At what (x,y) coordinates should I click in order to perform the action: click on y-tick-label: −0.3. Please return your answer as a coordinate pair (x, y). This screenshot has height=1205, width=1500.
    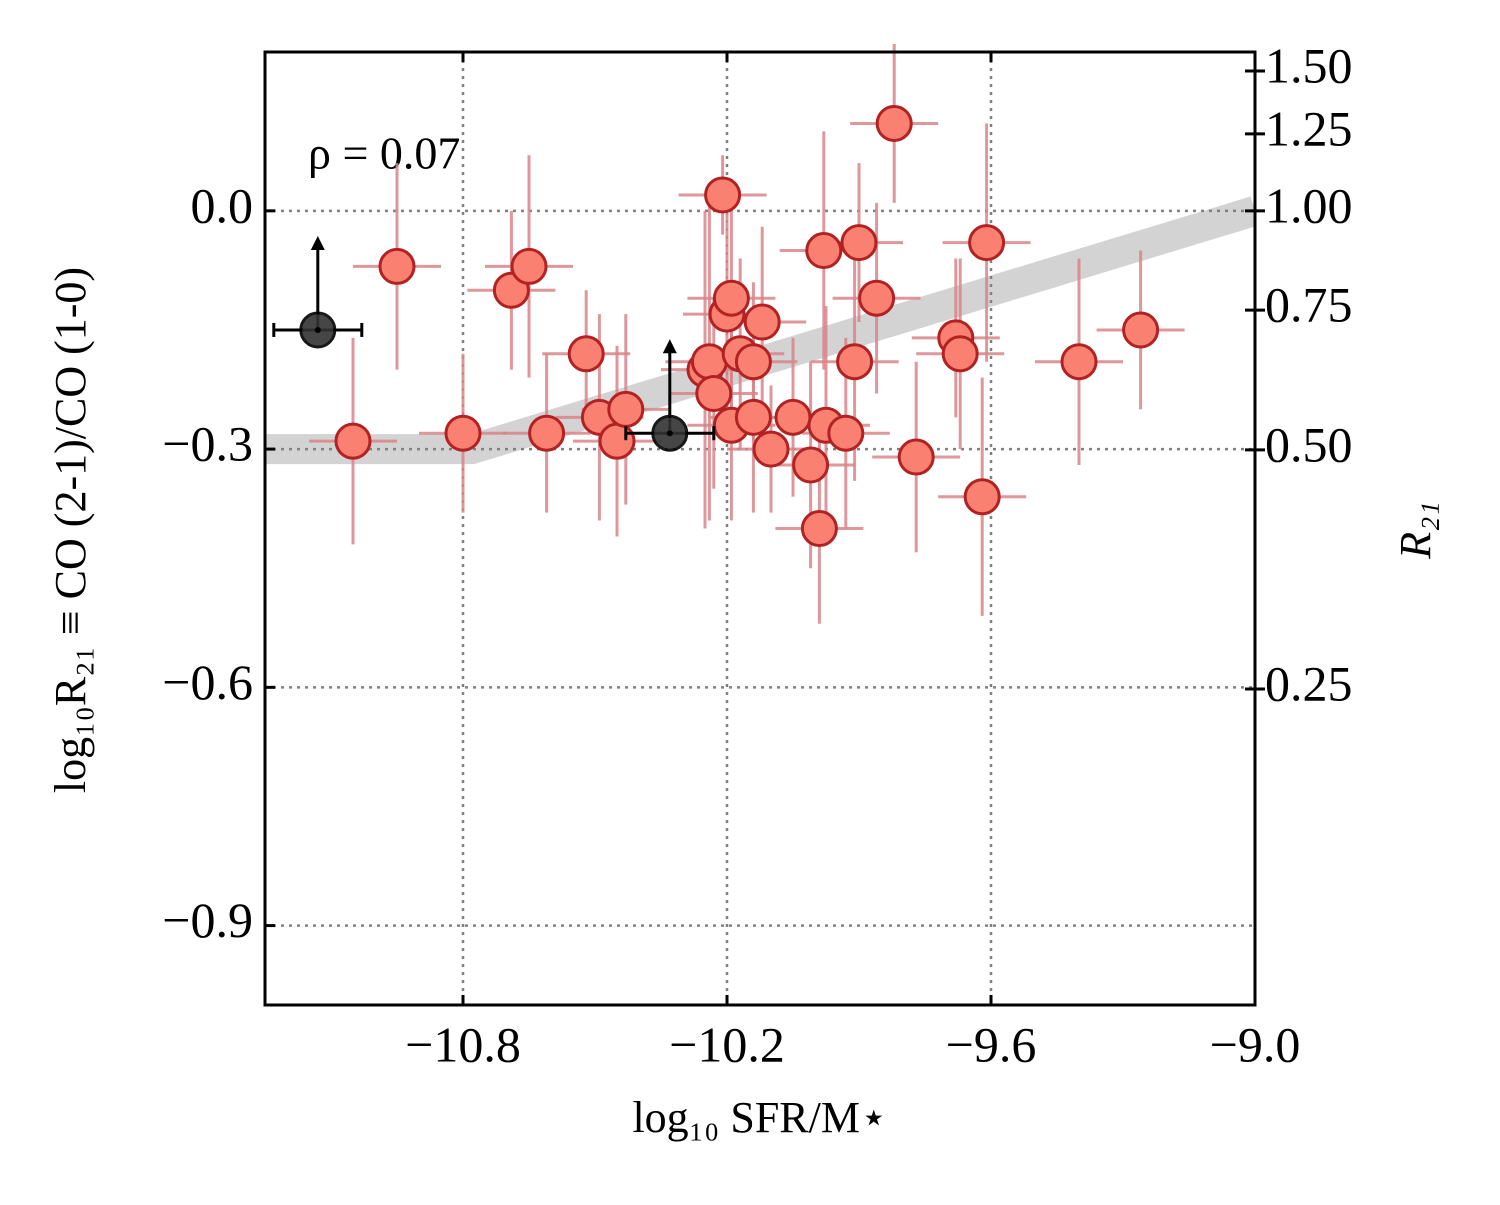
    Looking at the image, I should click on (207, 444).